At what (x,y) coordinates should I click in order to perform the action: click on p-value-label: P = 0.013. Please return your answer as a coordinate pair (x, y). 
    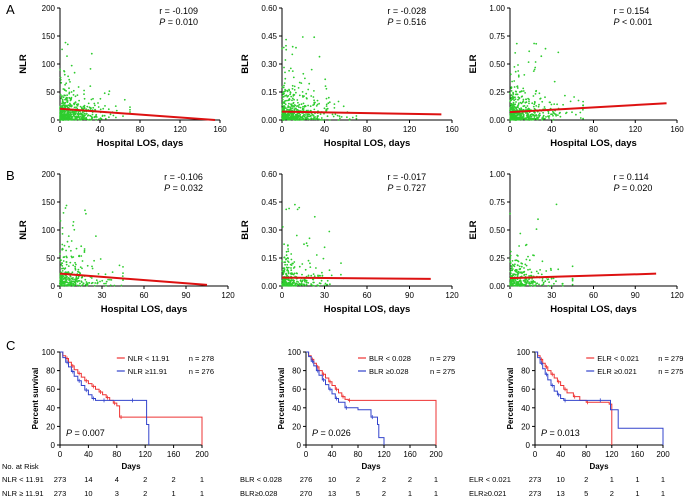
    Looking at the image, I should click on (560, 433).